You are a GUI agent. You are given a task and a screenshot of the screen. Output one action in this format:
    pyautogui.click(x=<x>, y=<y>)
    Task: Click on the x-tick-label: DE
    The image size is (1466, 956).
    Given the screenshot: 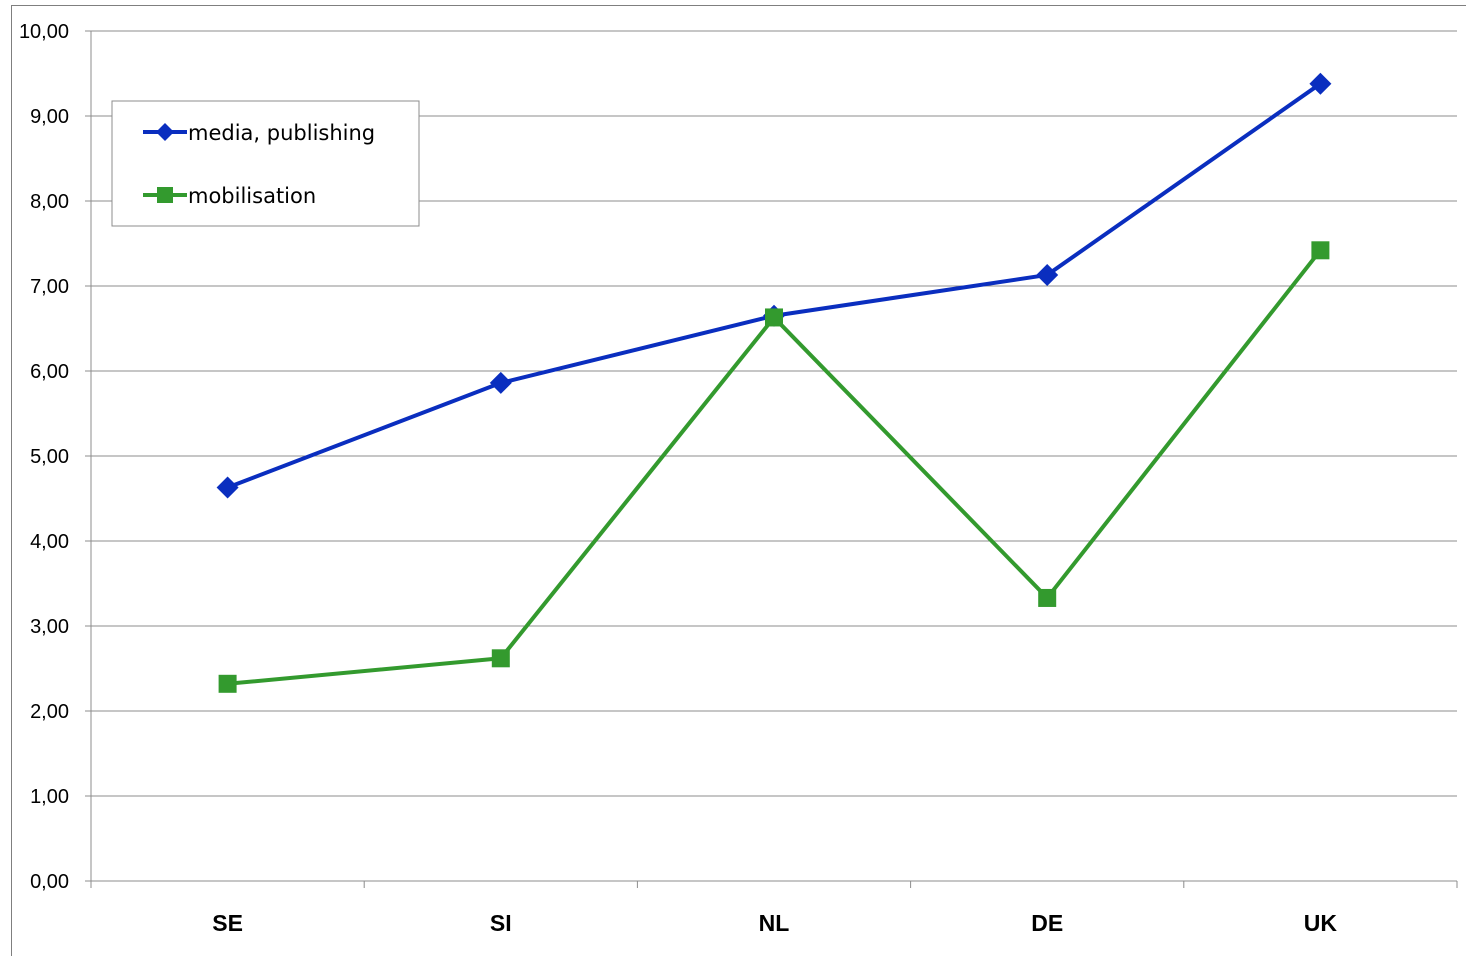 What is the action you would take?
    pyautogui.click(x=1047, y=923)
    